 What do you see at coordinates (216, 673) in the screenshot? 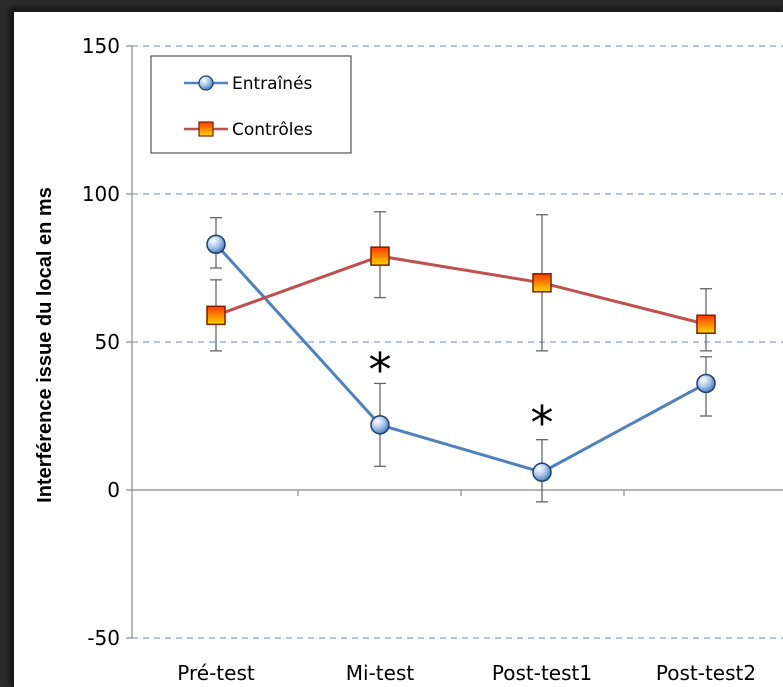
I see `x-tick-label: Pré-test` at bounding box center [216, 673].